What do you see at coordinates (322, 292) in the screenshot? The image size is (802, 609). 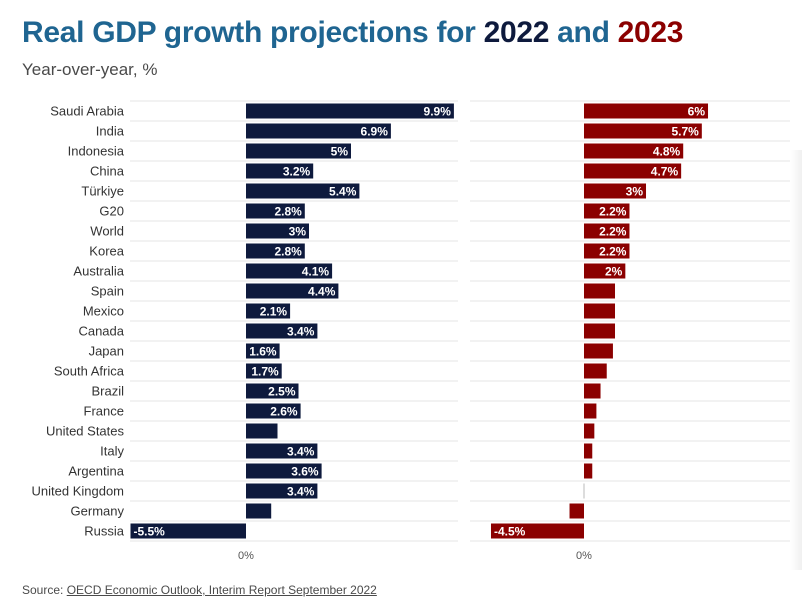 I see `data-label: 4.4%` at bounding box center [322, 292].